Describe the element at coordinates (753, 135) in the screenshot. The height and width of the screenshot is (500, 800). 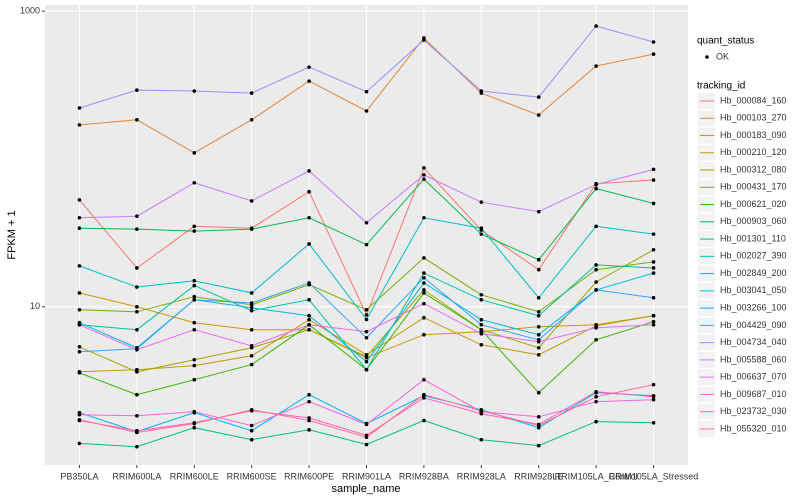
I see `legend-label: Hb_000183_090` at that location.